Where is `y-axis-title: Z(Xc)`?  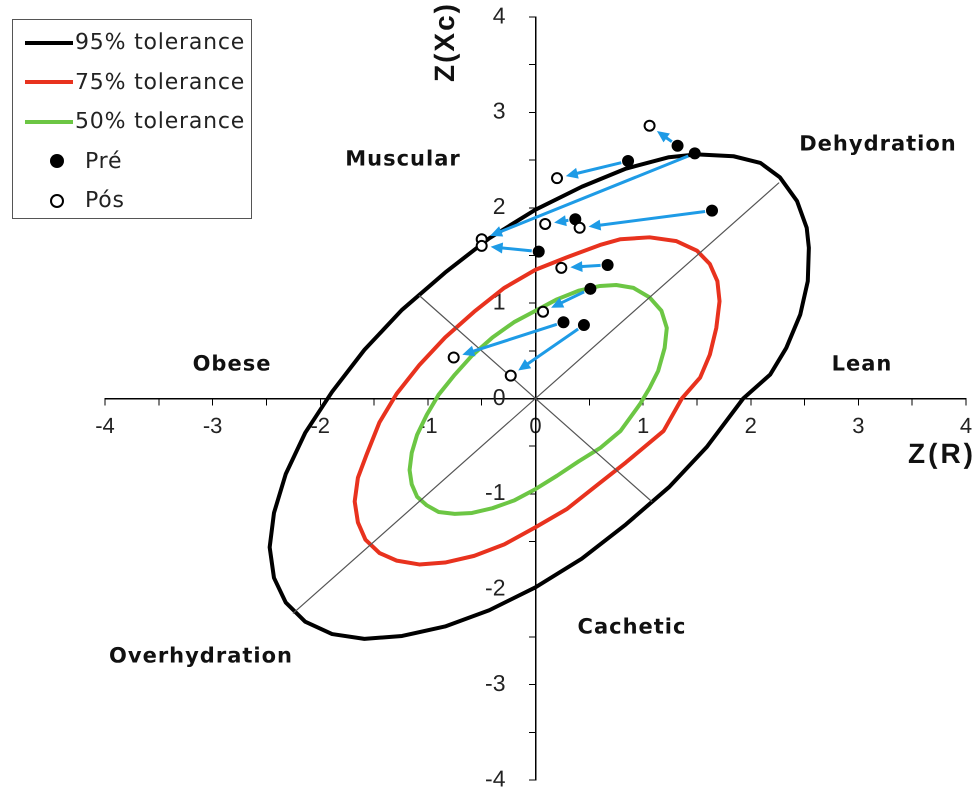
y-axis-title: Z(Xc) is located at coordinates (444, 42).